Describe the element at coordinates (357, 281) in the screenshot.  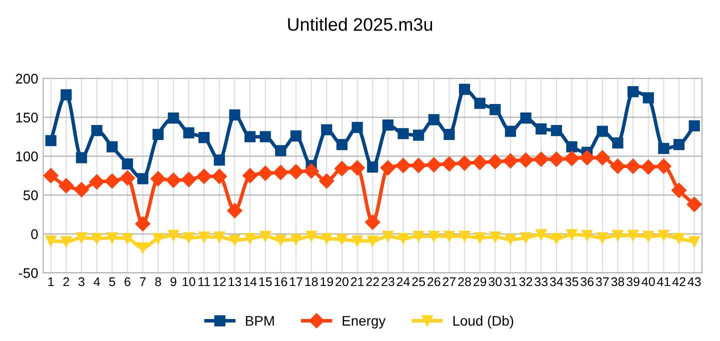
I see `x-tick-label: 21` at that location.